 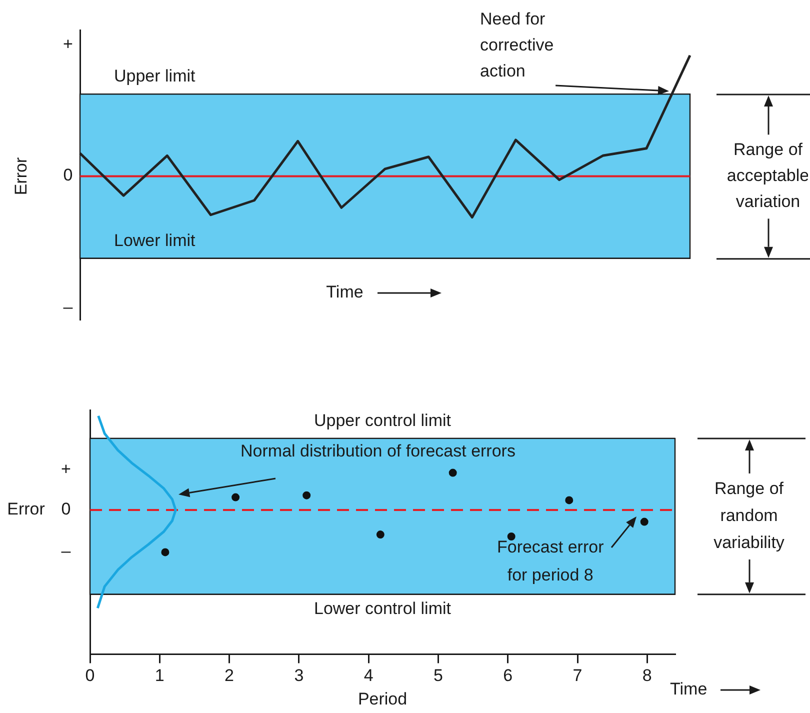 I want to click on x-tick-label: 2, so click(x=229, y=676).